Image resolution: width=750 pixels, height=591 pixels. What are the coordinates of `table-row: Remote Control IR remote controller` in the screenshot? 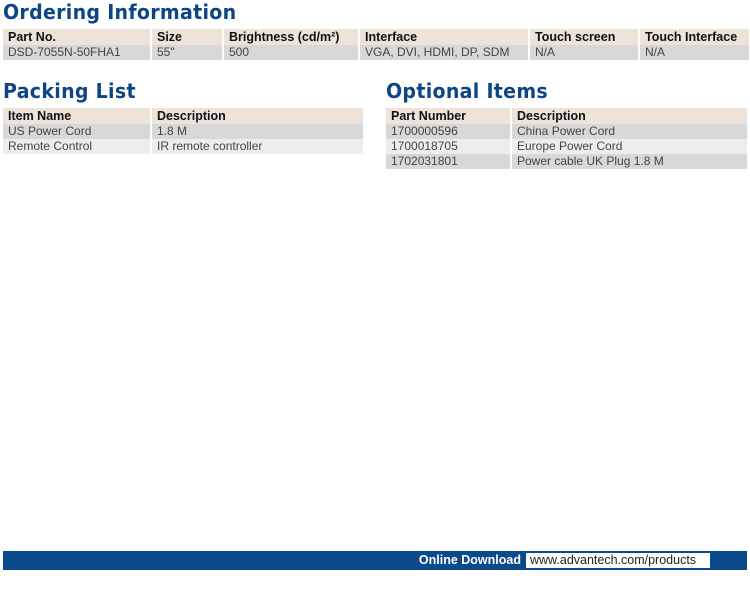 It's located at (183, 146).